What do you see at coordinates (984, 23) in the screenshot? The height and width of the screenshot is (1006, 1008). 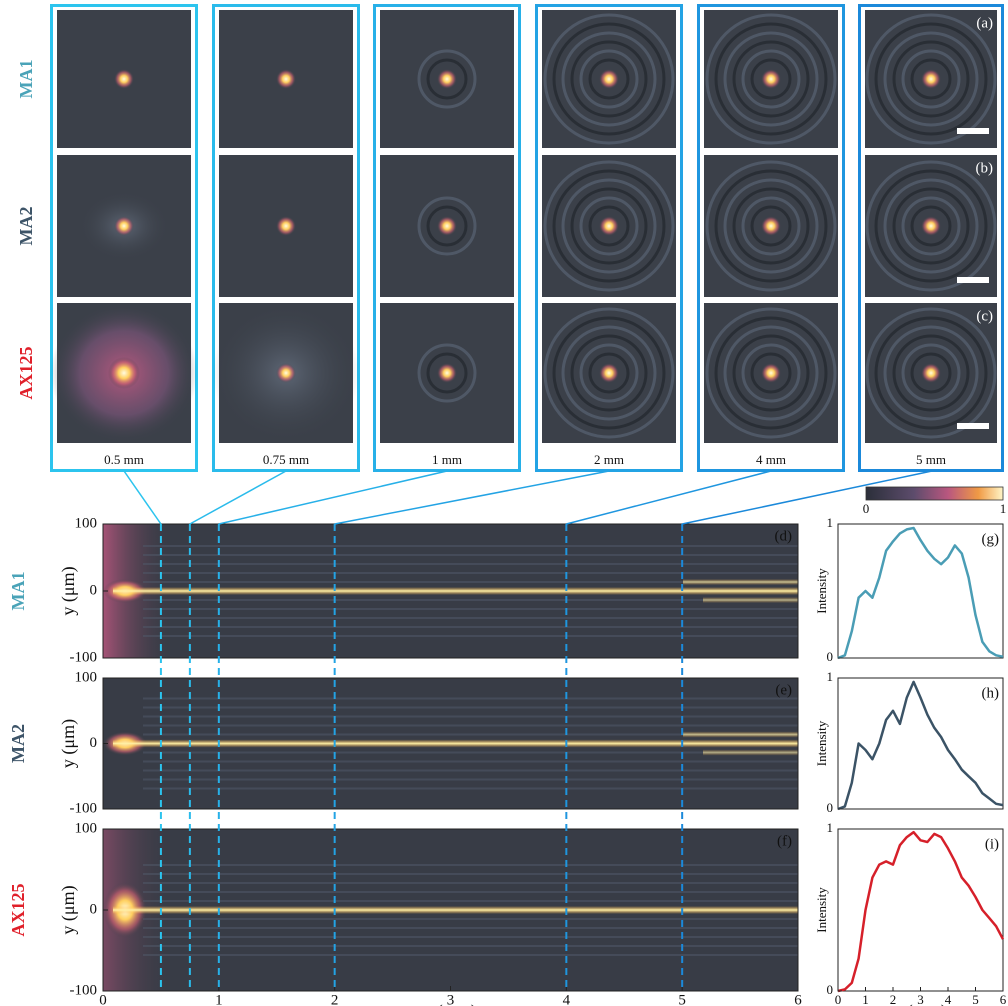 I see `panel-letter: (a)` at bounding box center [984, 23].